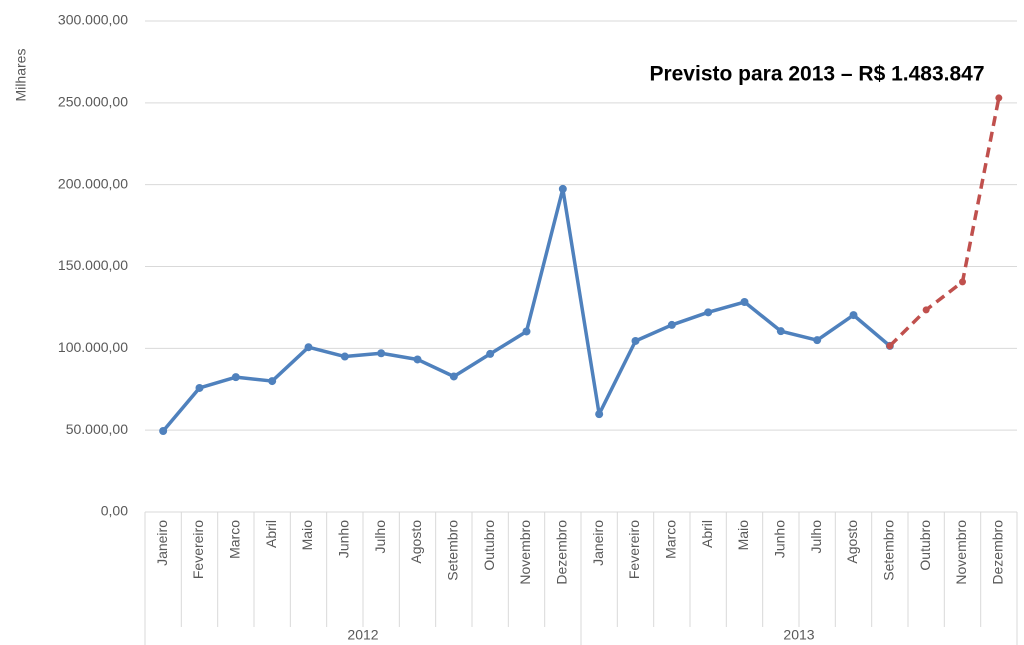 The image size is (1024, 645). What do you see at coordinates (114, 511) in the screenshot?
I see `y-tick-label: 0,00` at bounding box center [114, 511].